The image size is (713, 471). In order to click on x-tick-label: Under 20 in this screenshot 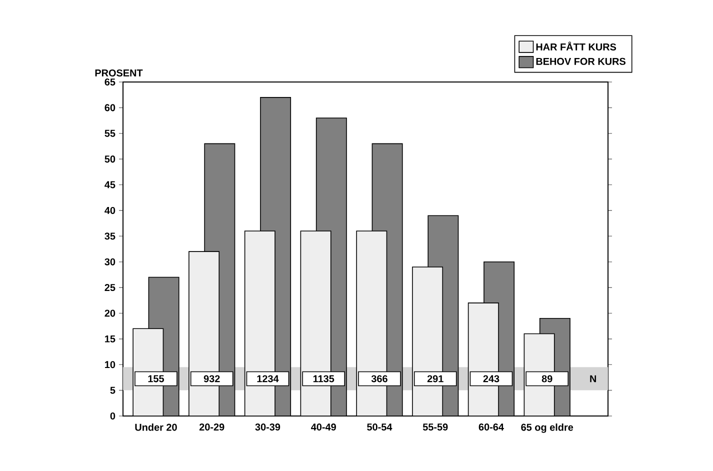, I will do `click(156, 427)`.